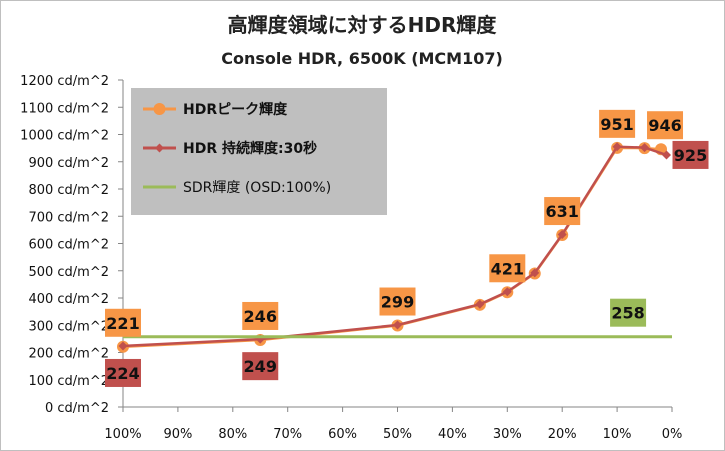 This screenshot has height=451, width=725. What do you see at coordinates (452, 434) in the screenshot?
I see `x-tick-label: 40%` at bounding box center [452, 434].